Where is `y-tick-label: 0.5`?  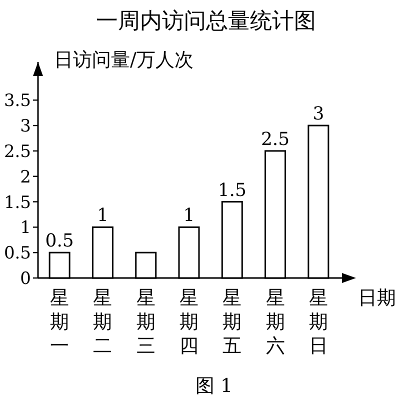
y-tick-label: 0.5 is located at coordinates (17, 254).